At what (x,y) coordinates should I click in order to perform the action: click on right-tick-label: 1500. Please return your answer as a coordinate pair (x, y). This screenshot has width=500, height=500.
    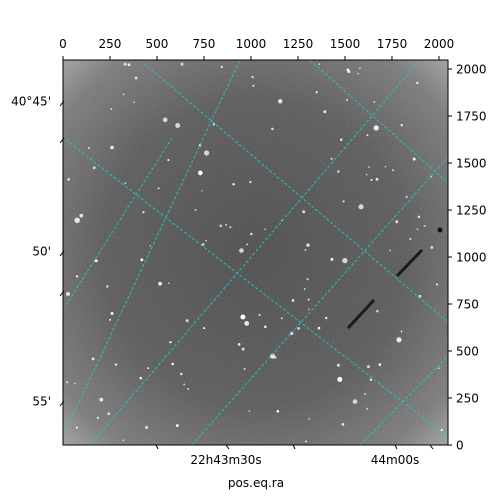
    Looking at the image, I should click on (471, 164).